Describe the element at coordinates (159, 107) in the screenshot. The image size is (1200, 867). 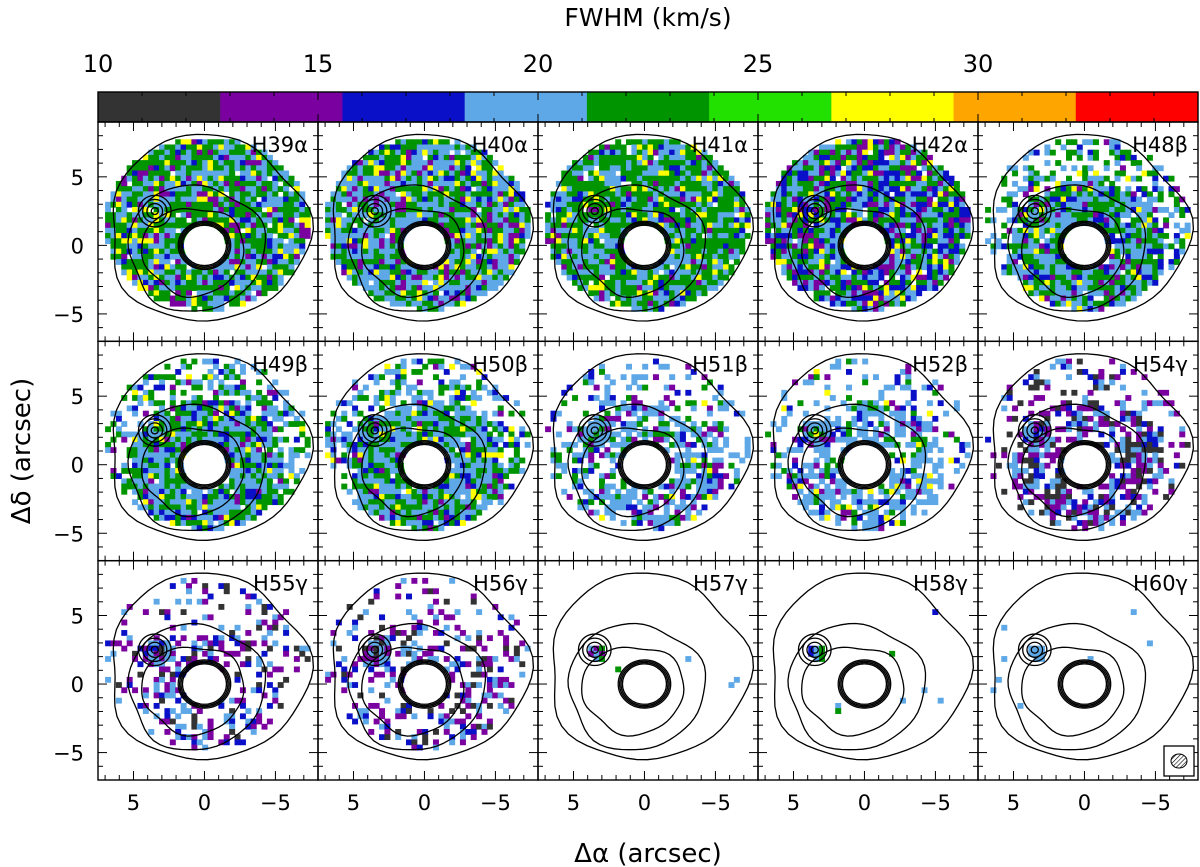
I see `colorbar-bin` at that location.